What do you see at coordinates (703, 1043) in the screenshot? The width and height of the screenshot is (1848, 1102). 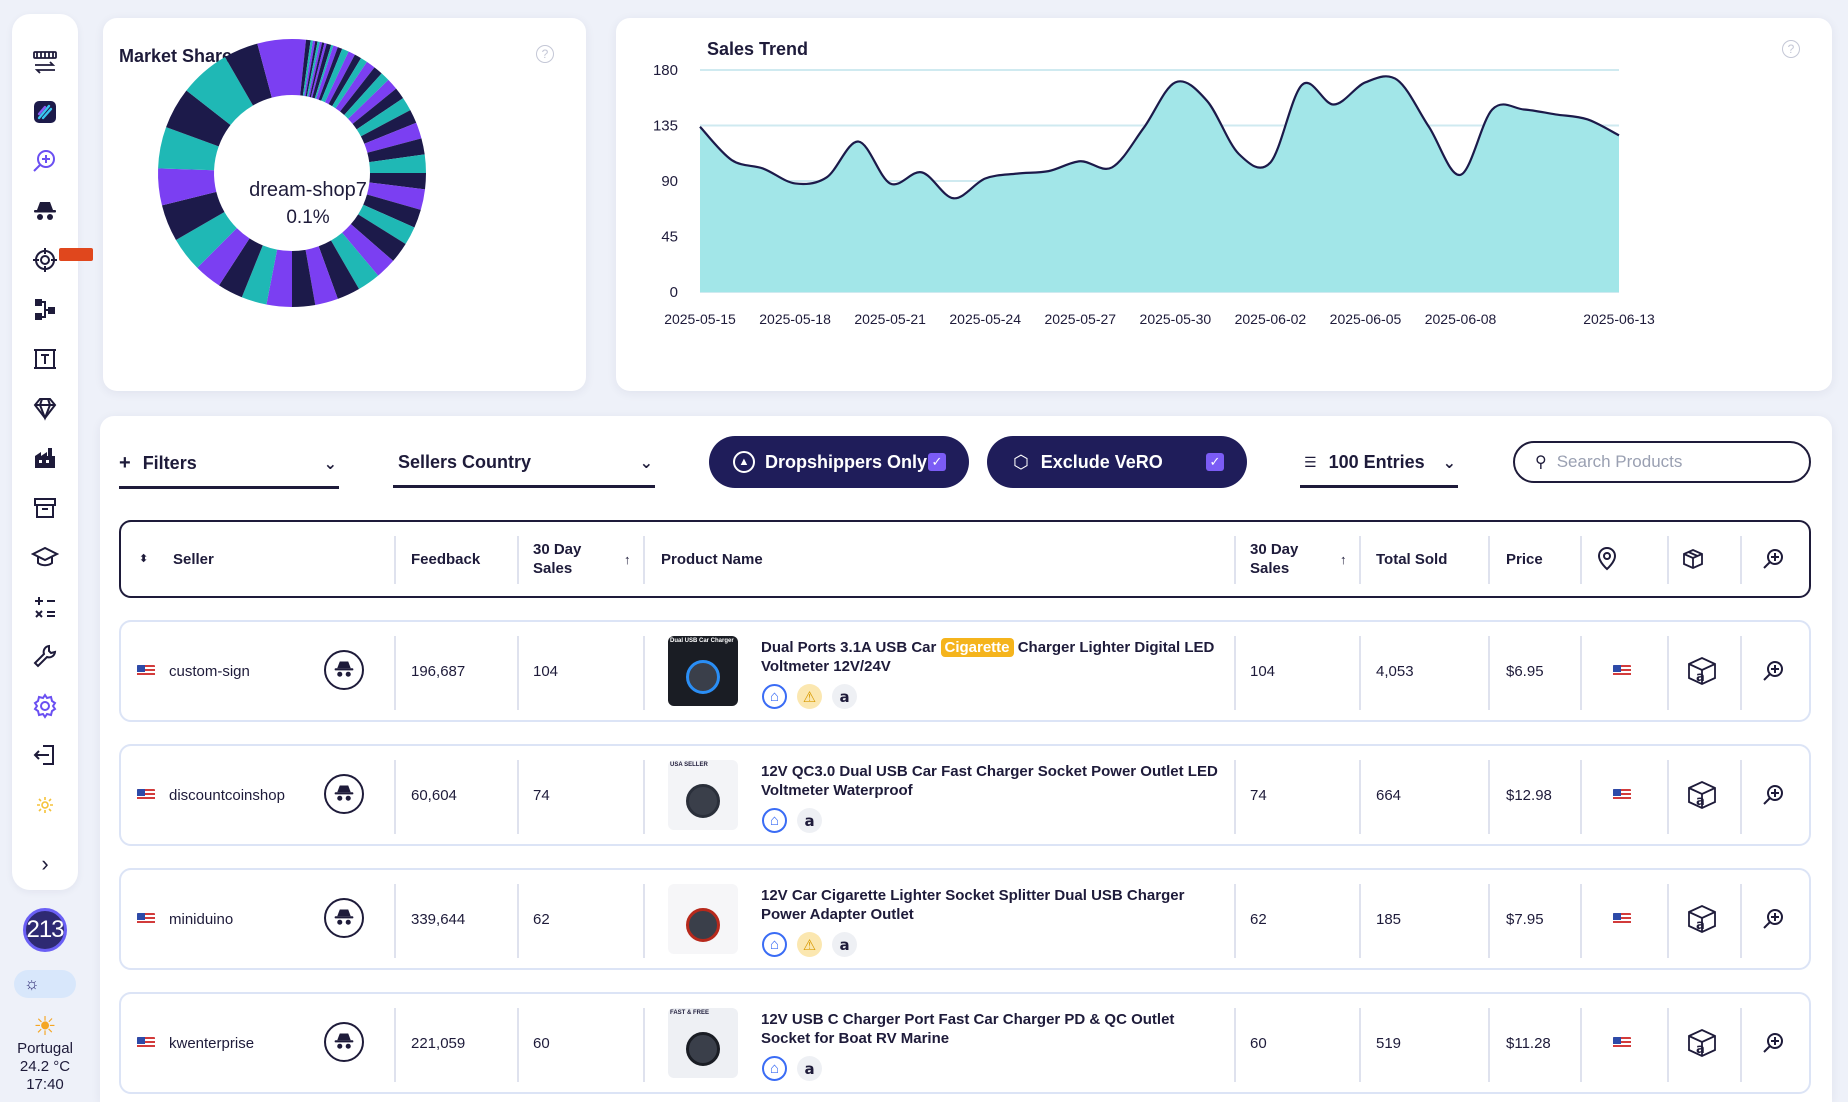 I see `product-thumbnail: FAST & FREE` at bounding box center [703, 1043].